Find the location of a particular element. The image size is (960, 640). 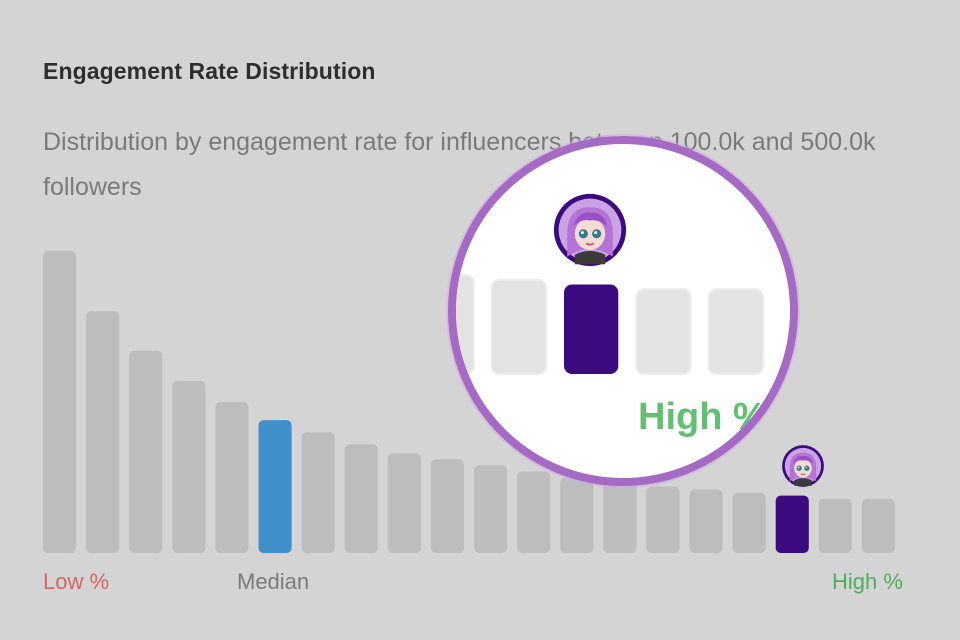

high-label: High % is located at coordinates (867, 581).